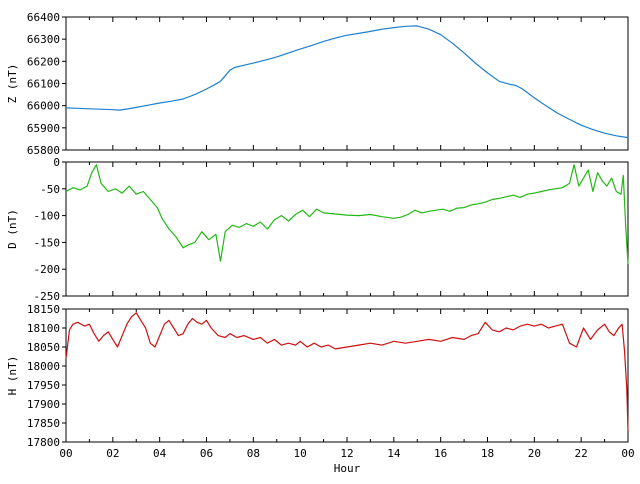  Describe the element at coordinates (112, 453) in the screenshot. I see `x-tick-label: 02` at that location.